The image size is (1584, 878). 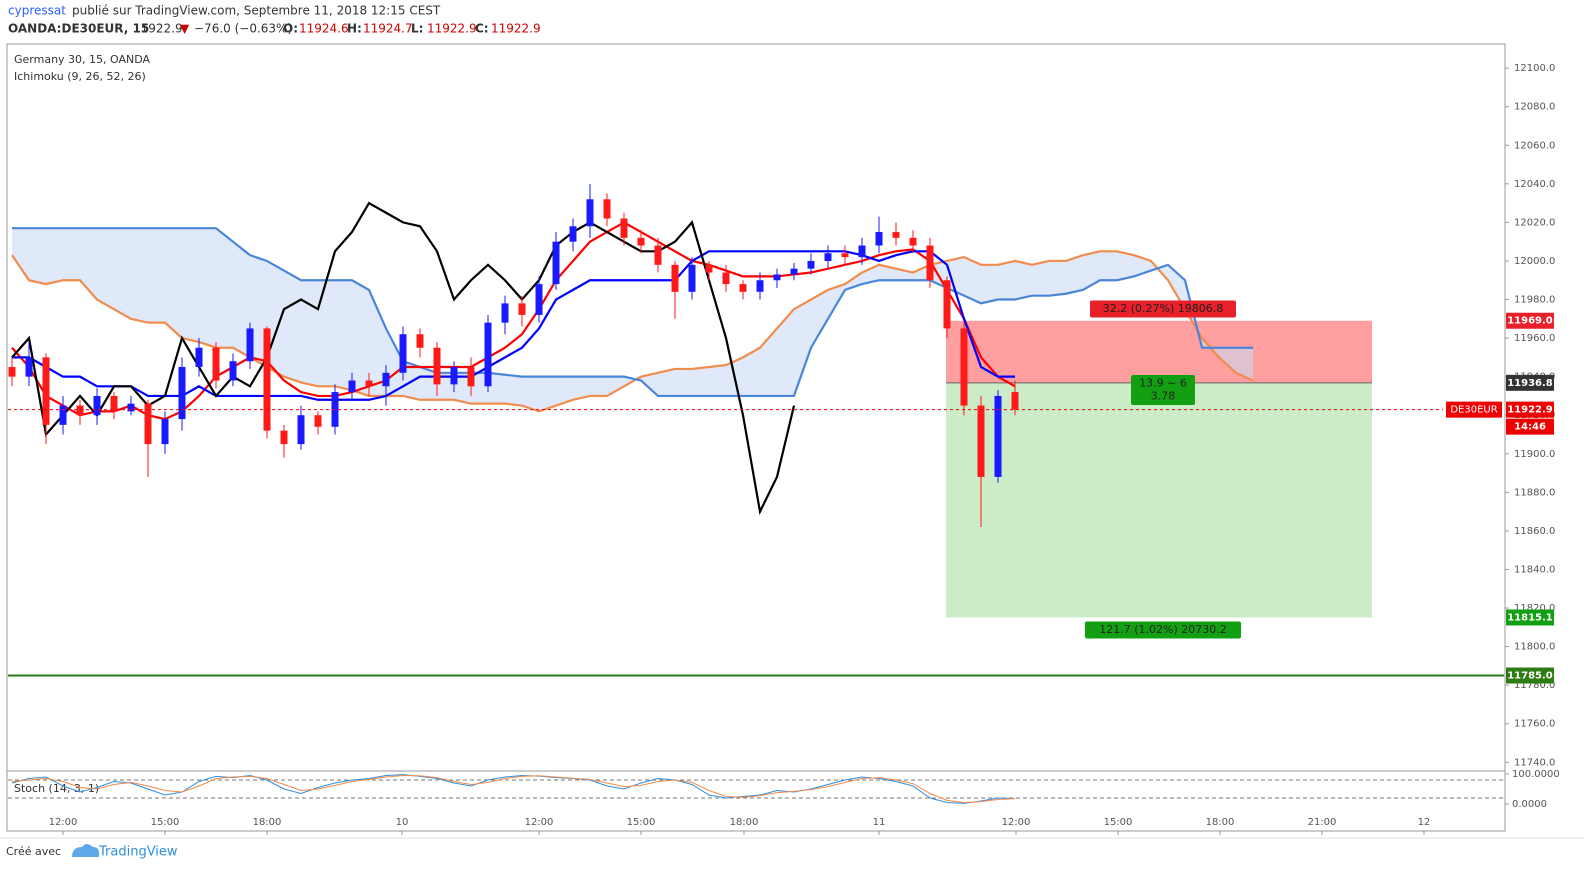 I want to click on y-tick-label: 11840.0, so click(x=1534, y=569).